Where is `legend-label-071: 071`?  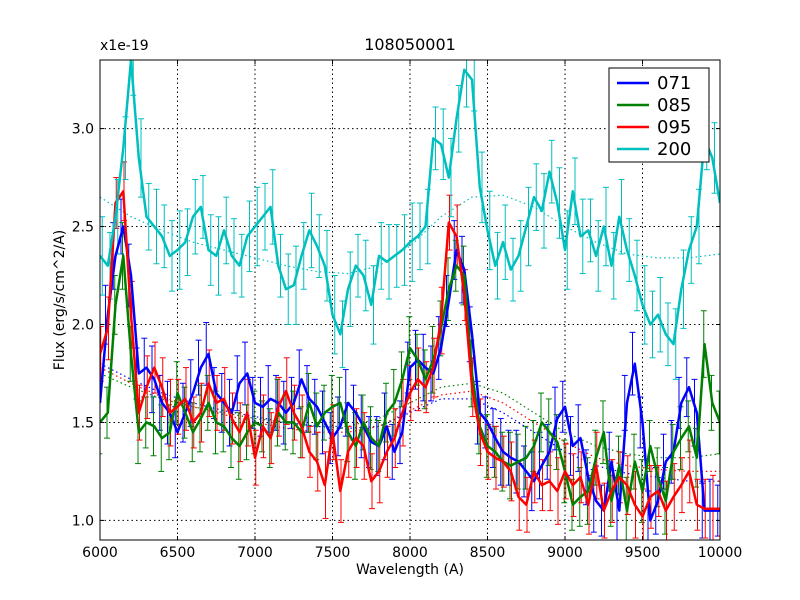 legend-label-071: 071 is located at coordinates (674, 83).